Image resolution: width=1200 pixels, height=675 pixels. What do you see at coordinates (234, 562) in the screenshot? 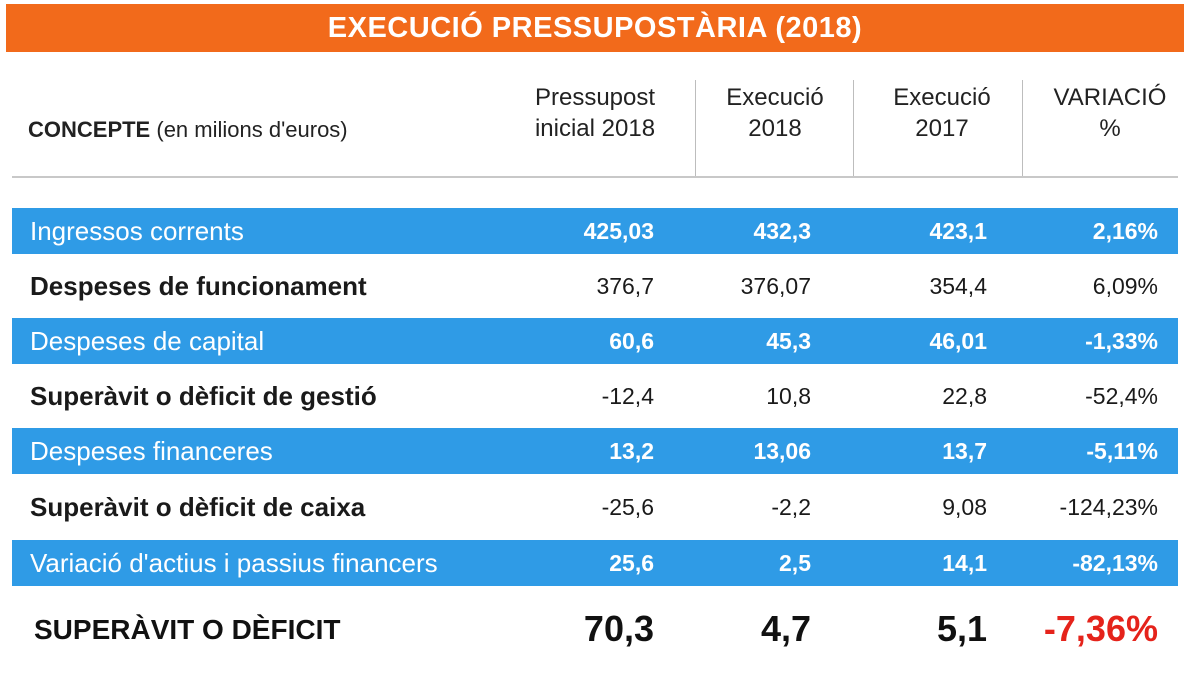
I see `row-label: Variació d'actius i passius financers` at bounding box center [234, 562].